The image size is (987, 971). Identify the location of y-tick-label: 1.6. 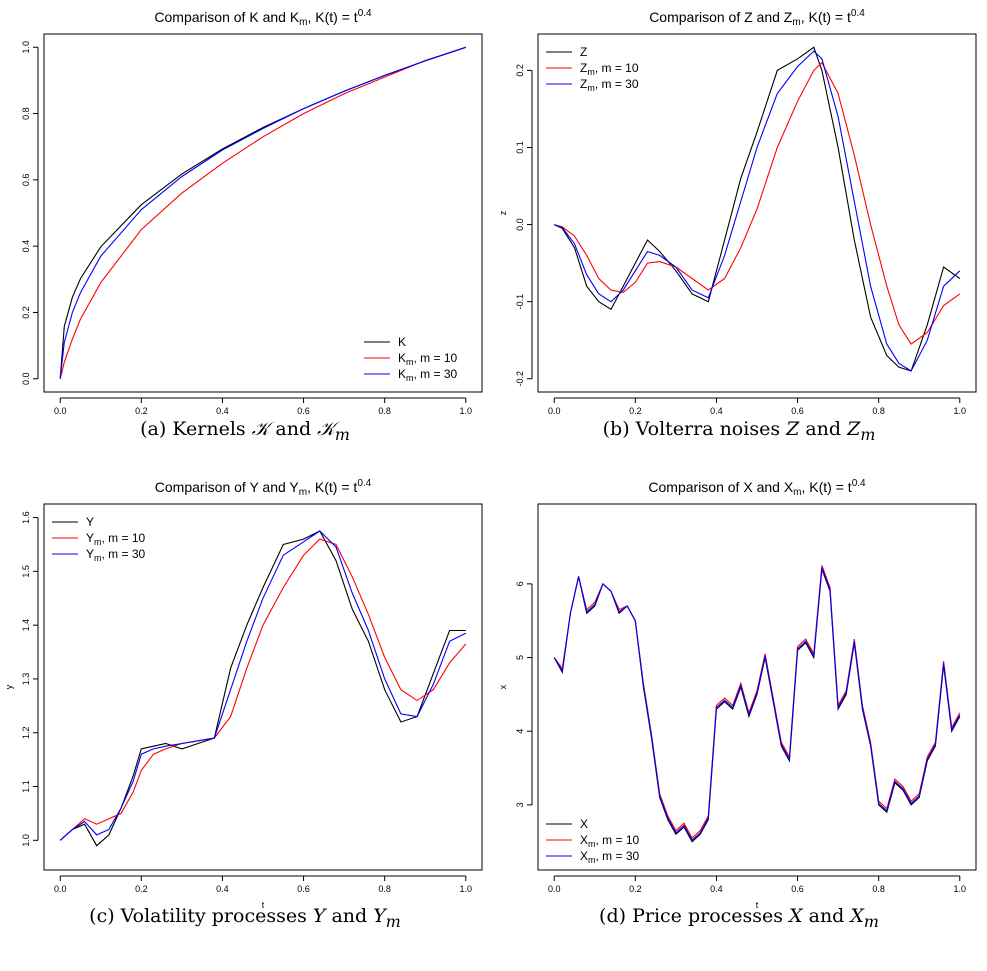
(26, 517).